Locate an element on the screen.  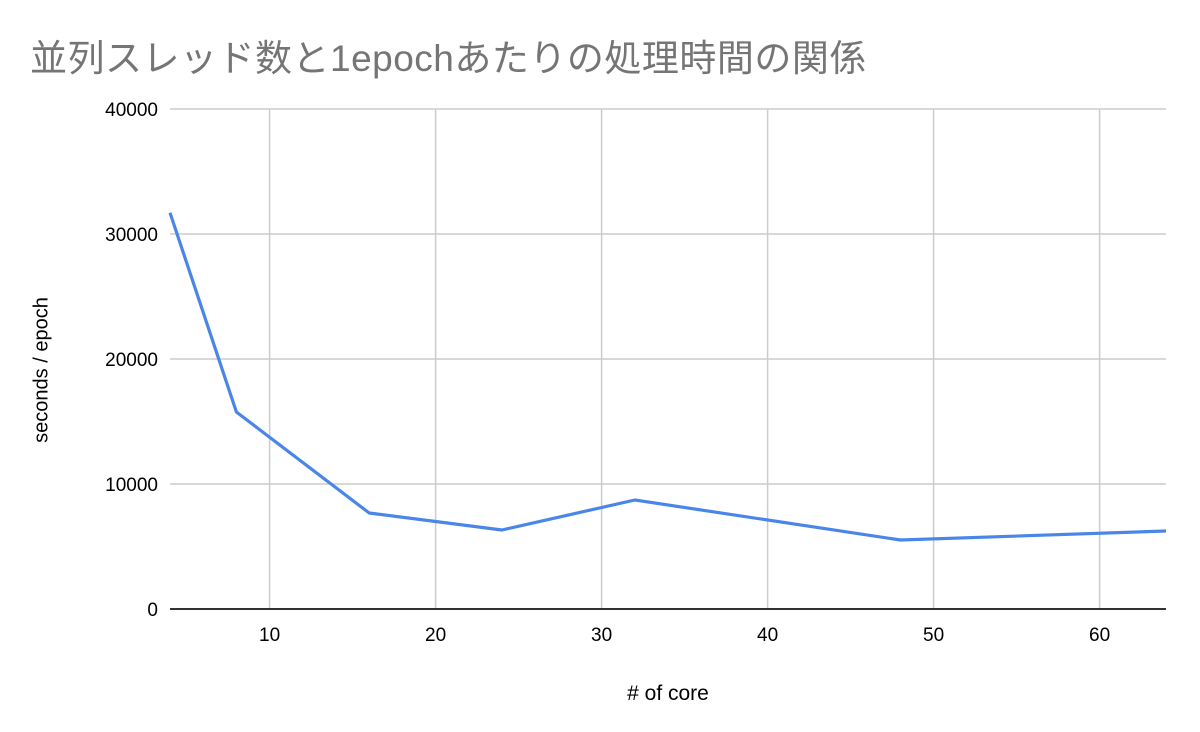
y-tick-label: 0 is located at coordinates (152, 610).